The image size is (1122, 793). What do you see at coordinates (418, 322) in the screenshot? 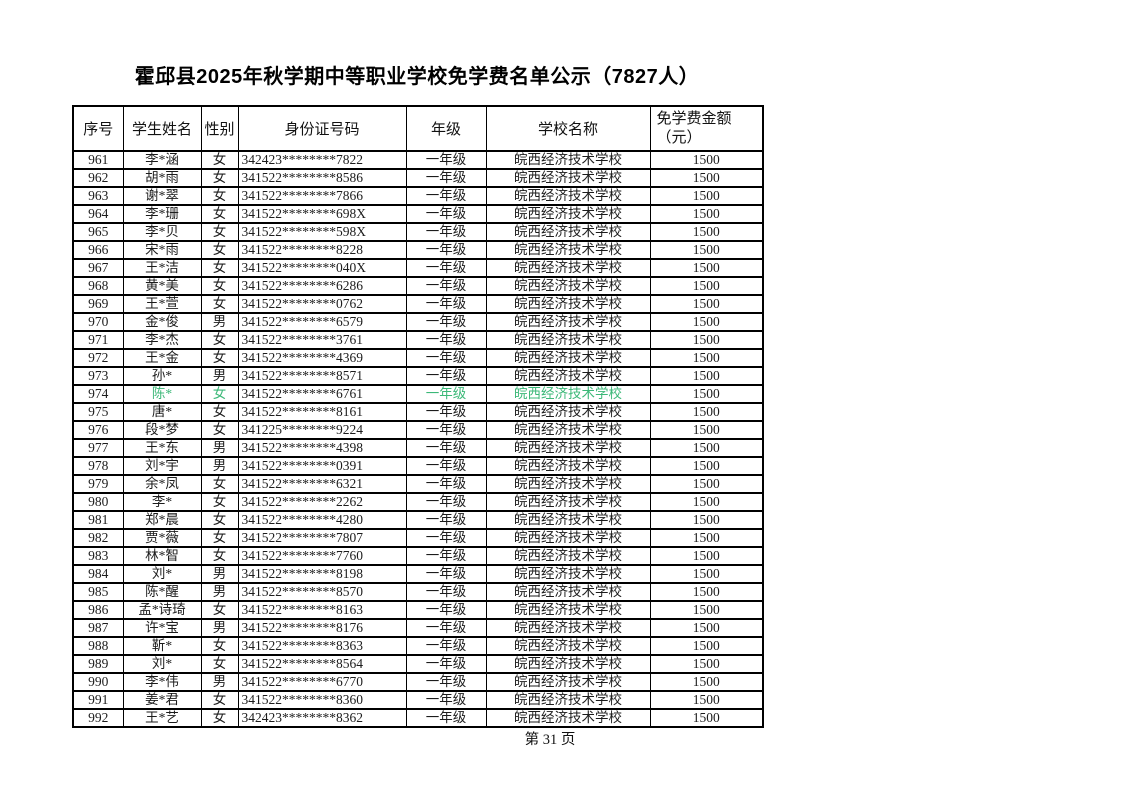
I see `table-row: 970 金*俊男 341522********6579 一年级 皖西经济技术学校 1500` at bounding box center [418, 322].